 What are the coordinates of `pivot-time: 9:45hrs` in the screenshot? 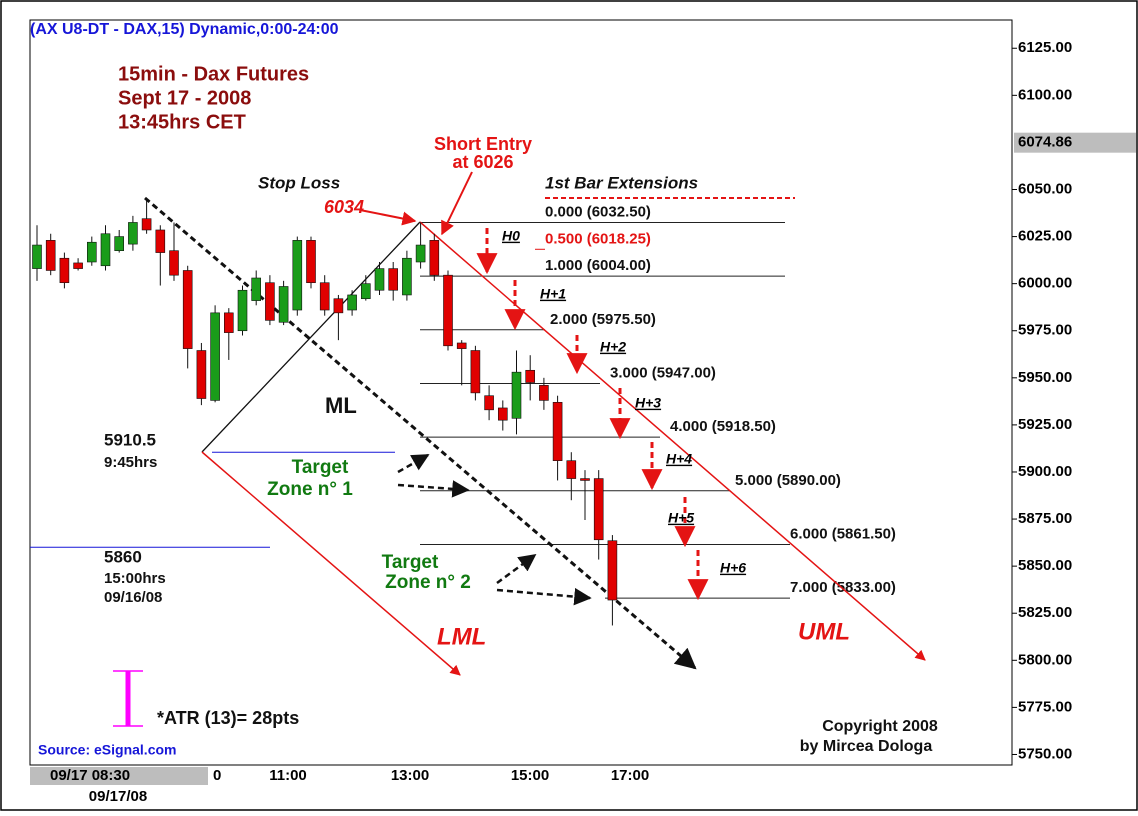 It's located at (130, 462).